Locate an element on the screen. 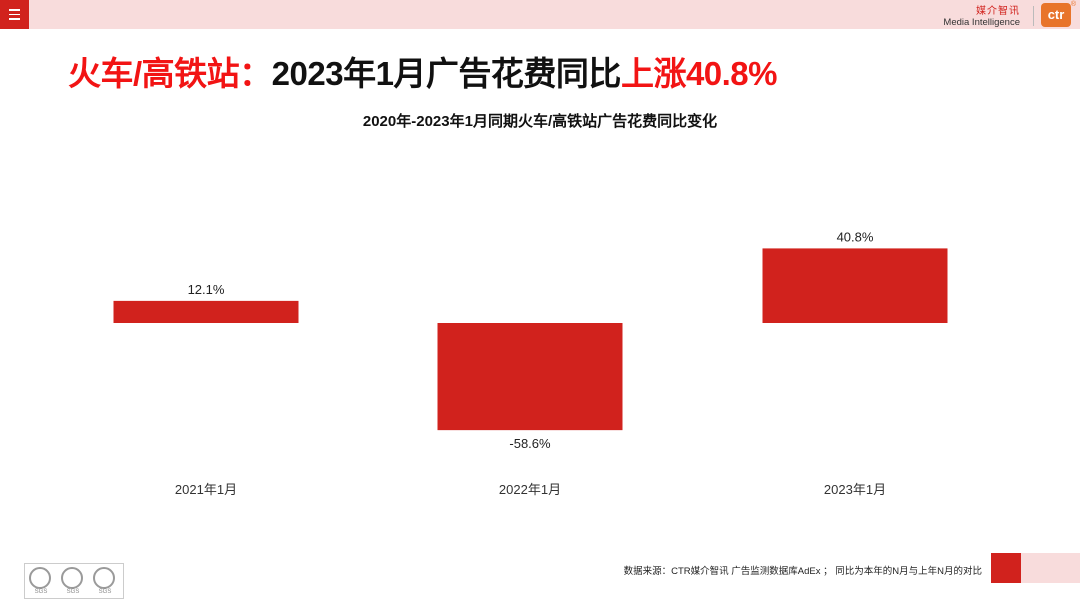 Image resolution: width=1080 pixels, height=608 pixels. category-label-2: 2022年1月 is located at coordinates (530, 489).